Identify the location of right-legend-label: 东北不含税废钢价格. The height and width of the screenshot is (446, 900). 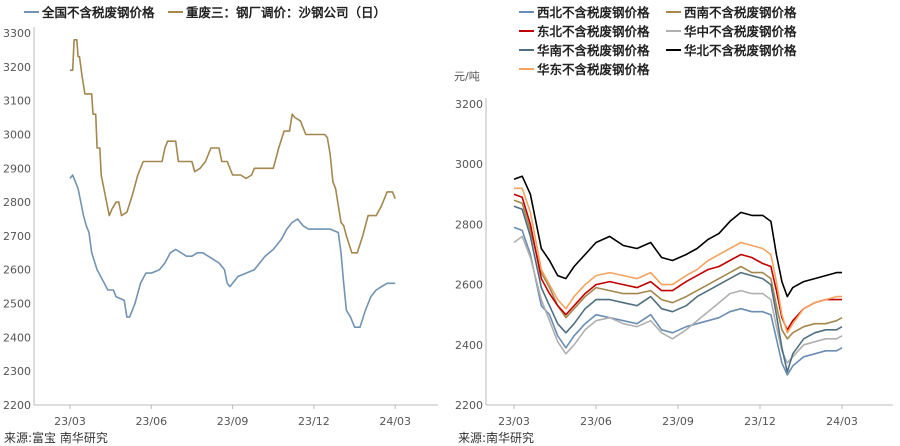
(593, 31).